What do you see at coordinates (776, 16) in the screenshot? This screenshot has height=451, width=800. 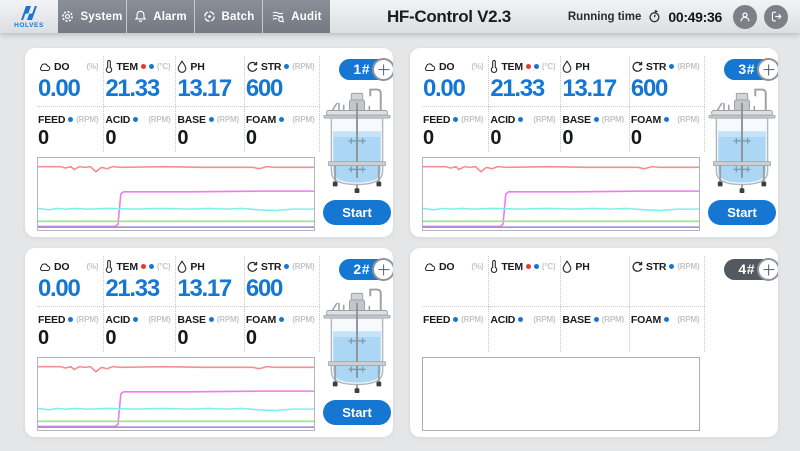 I see `logout-button` at bounding box center [776, 16].